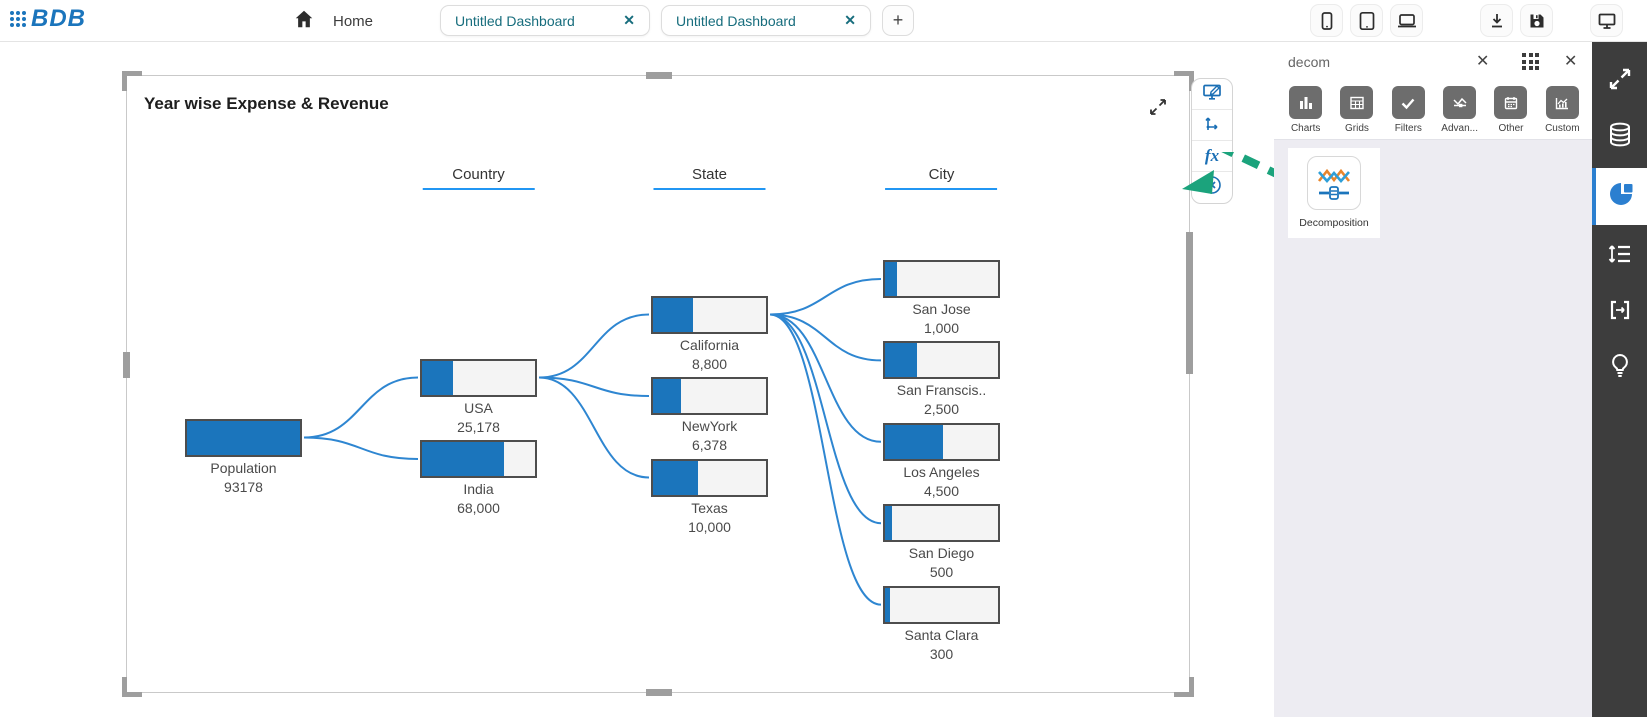 The height and width of the screenshot is (717, 1647). Describe the element at coordinates (126, 365) in the screenshot. I see `resize-handle-left` at that location.